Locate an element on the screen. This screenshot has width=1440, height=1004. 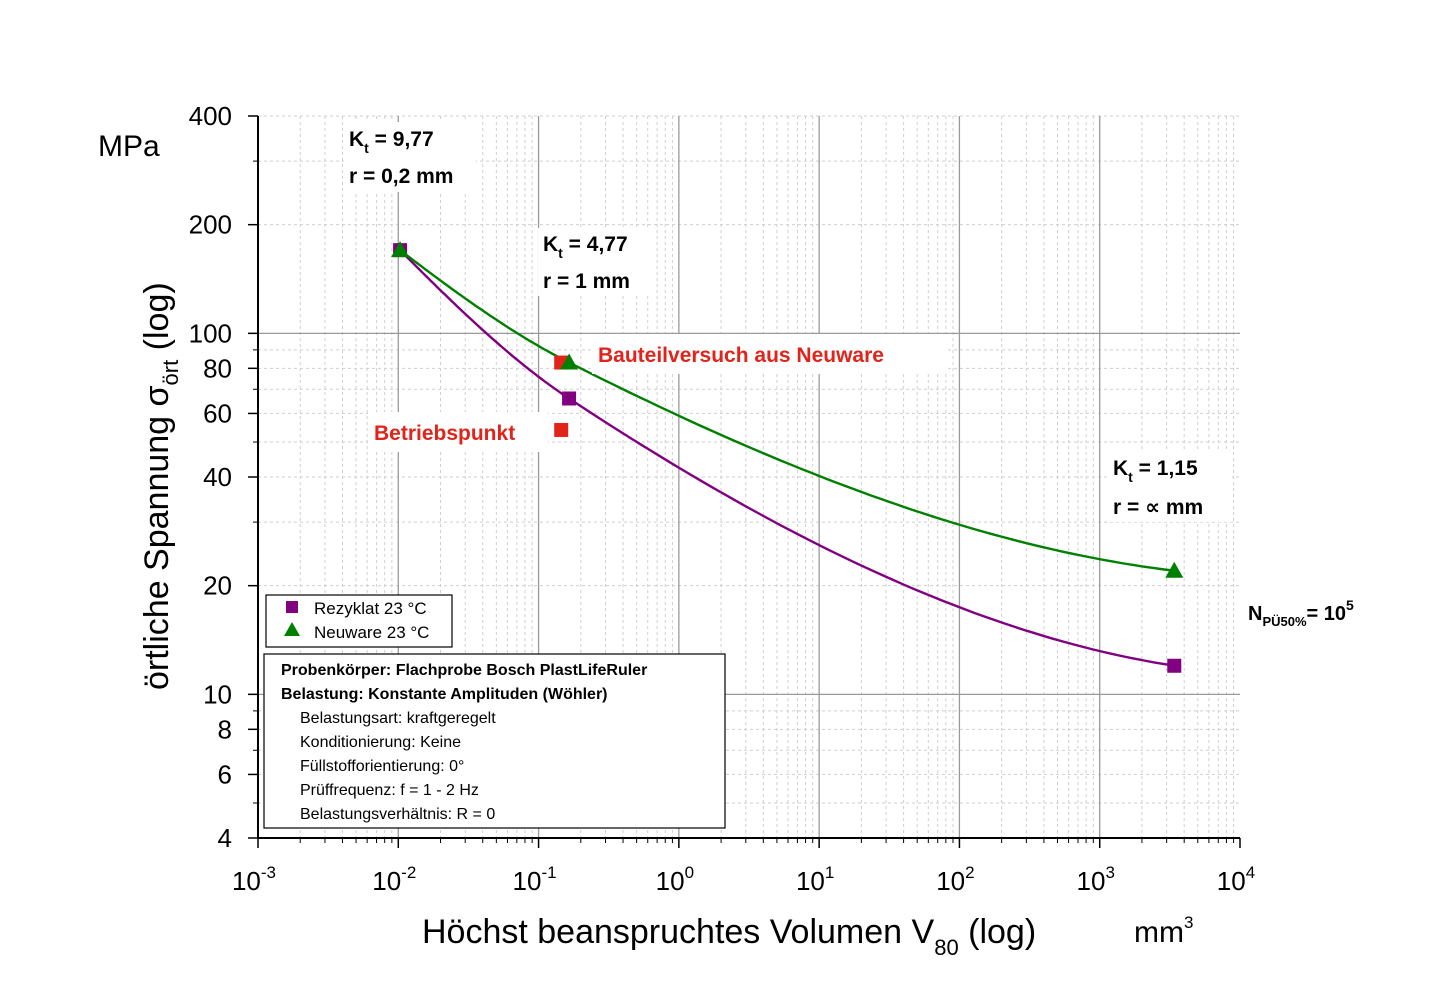
legend-label-rezyklat: Rezyklat 23 °C is located at coordinates (370, 608).